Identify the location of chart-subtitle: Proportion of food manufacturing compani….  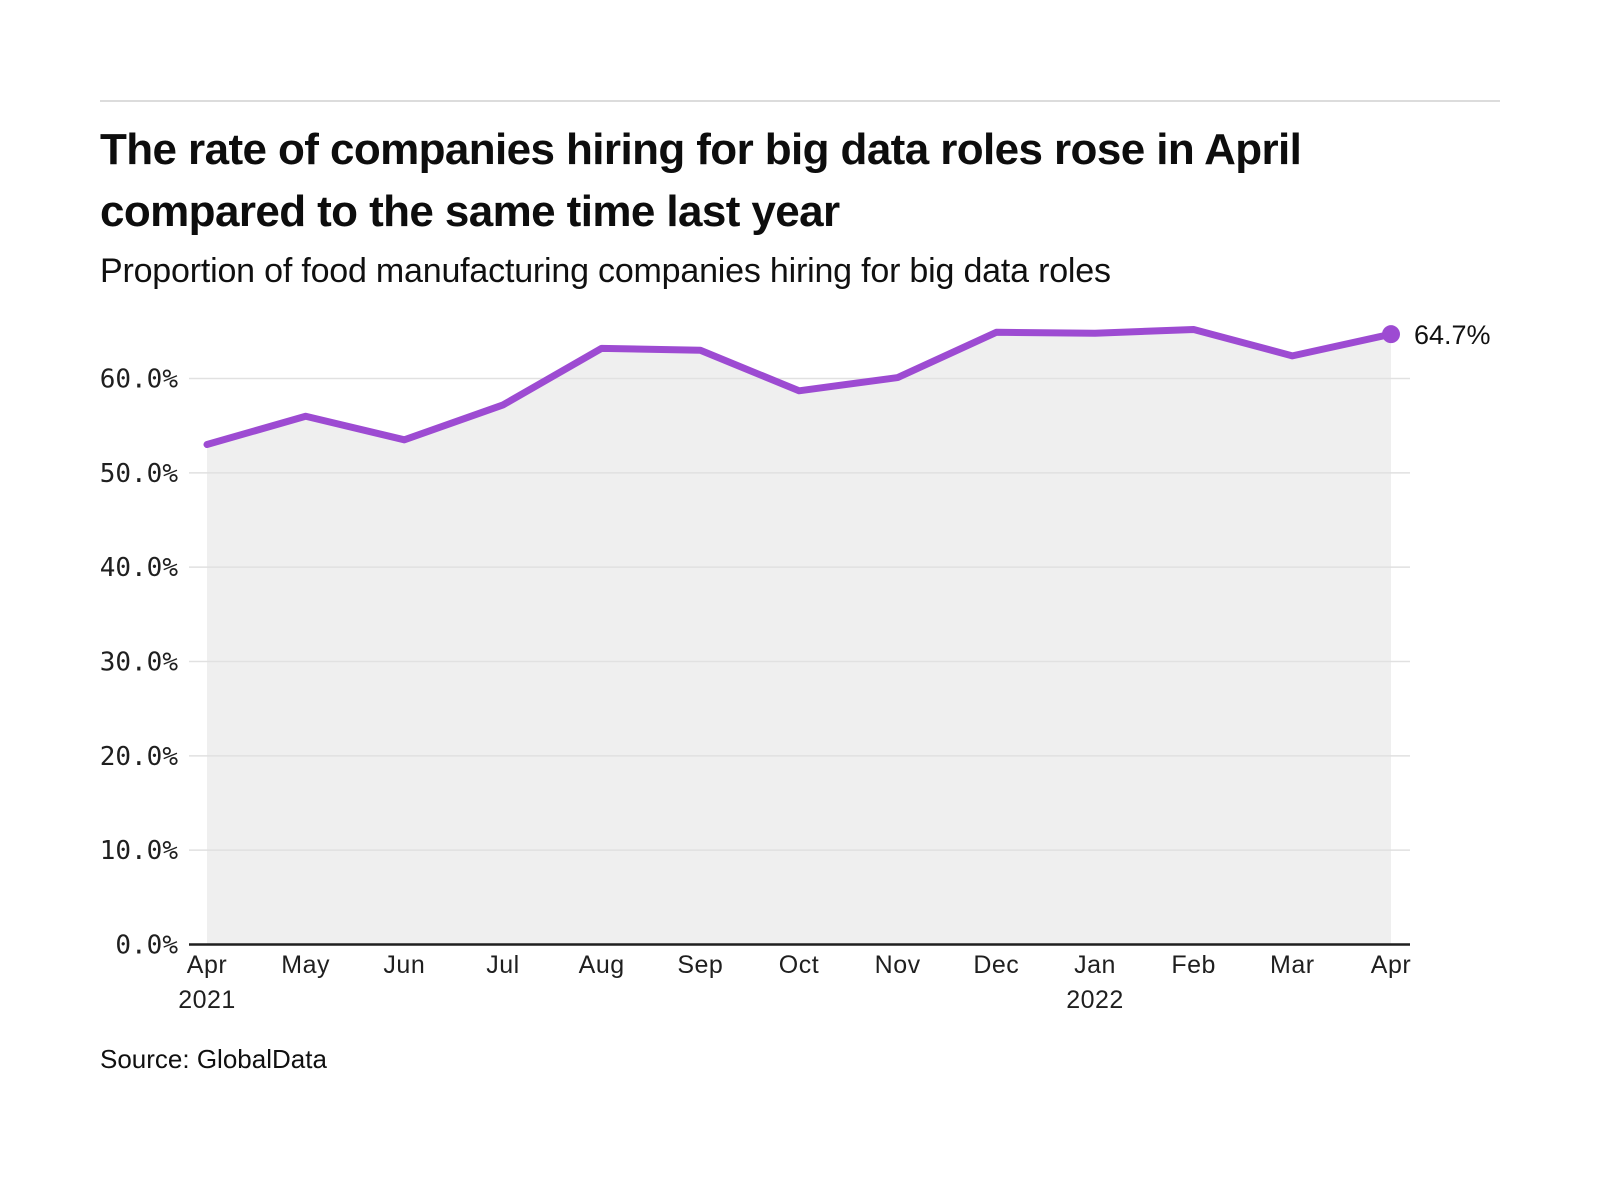
(605, 271).